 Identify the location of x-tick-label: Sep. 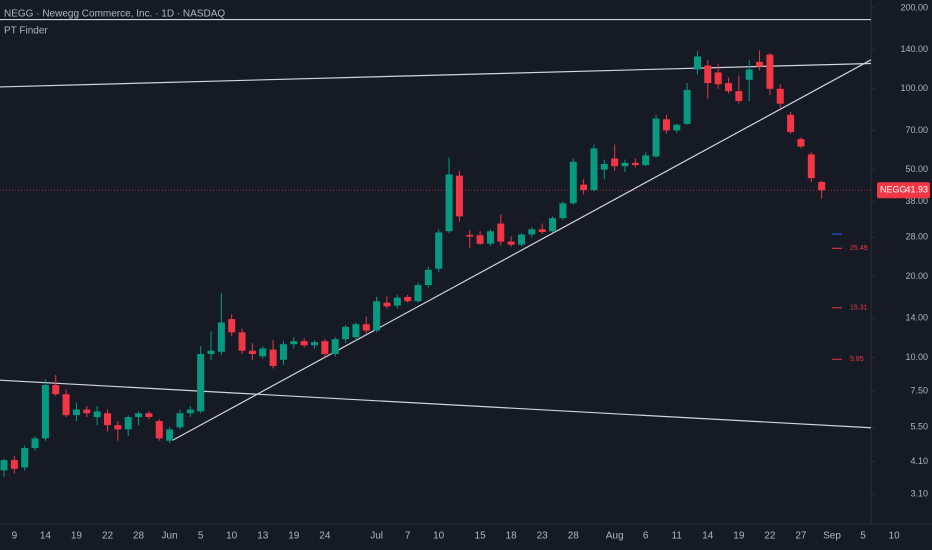
(832, 536).